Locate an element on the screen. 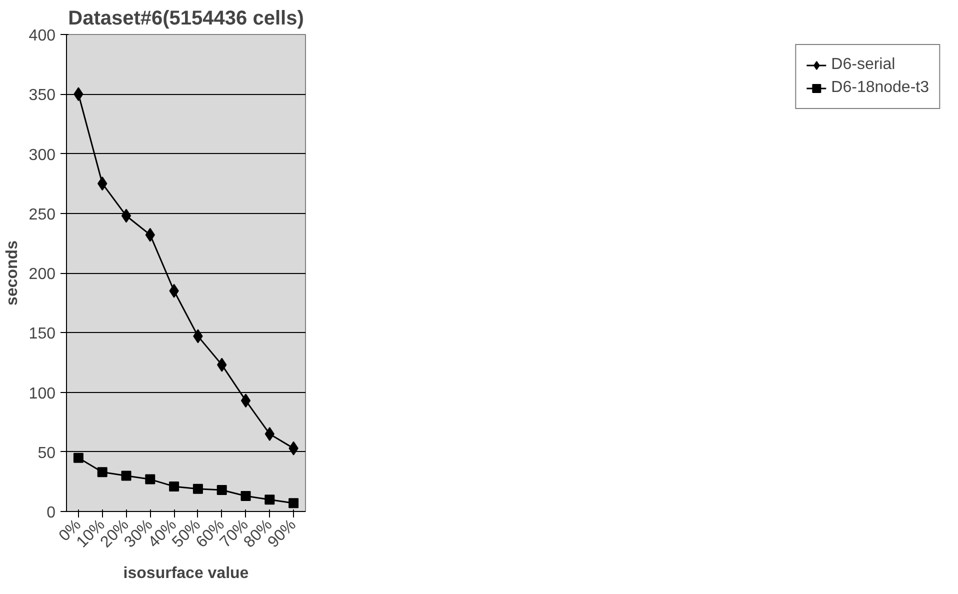  y-tick-label: 0 is located at coordinates (51, 513).